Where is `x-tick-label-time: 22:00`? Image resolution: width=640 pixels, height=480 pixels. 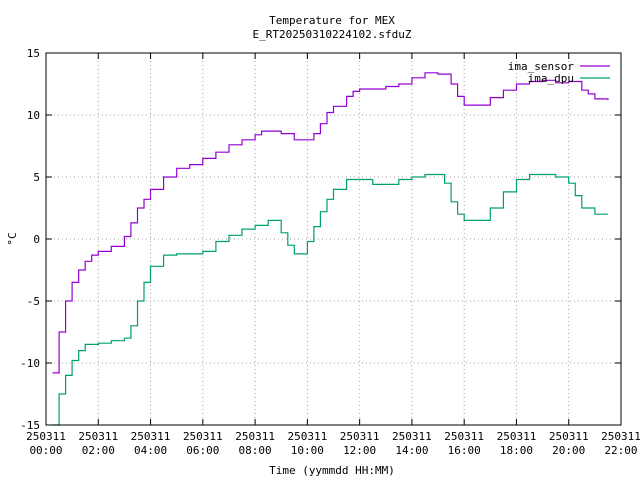 x-tick-label-time: 22:00 is located at coordinates (620, 450).